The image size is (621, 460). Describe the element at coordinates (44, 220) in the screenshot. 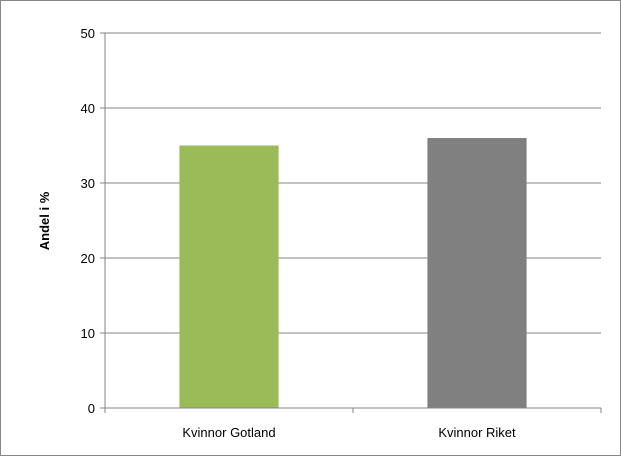

I see `y-axis-title: Andel i %` at that location.